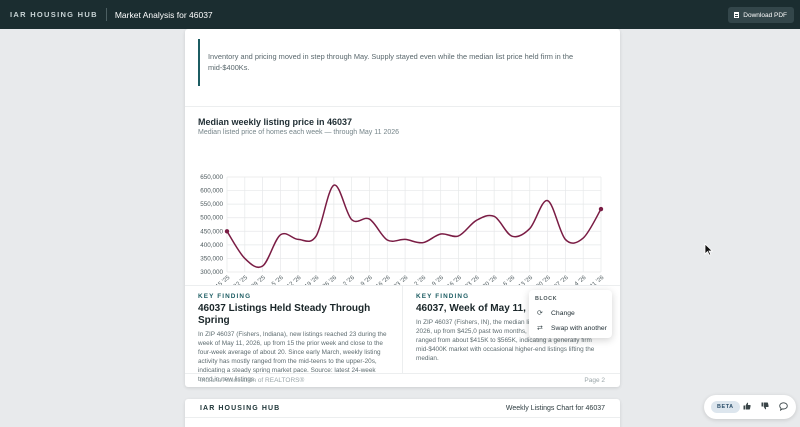 This screenshot has height=427, width=800. I want to click on y-tick-label: 650,000, so click(211, 177).